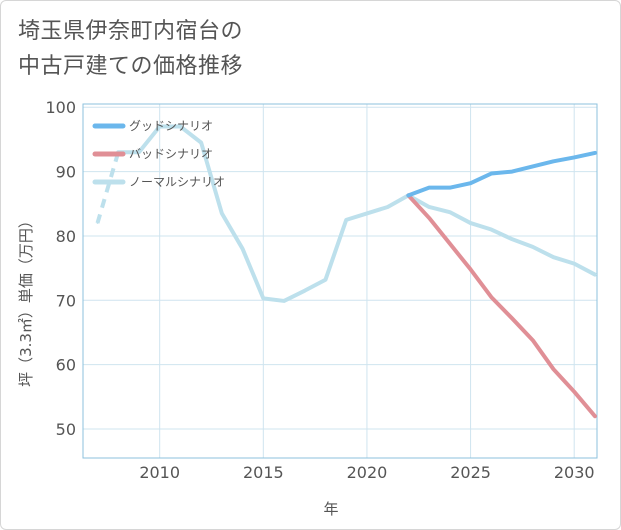 The width and height of the screenshot is (621, 530). I want to click on good-scenario-point-2026, so click(491, 173).